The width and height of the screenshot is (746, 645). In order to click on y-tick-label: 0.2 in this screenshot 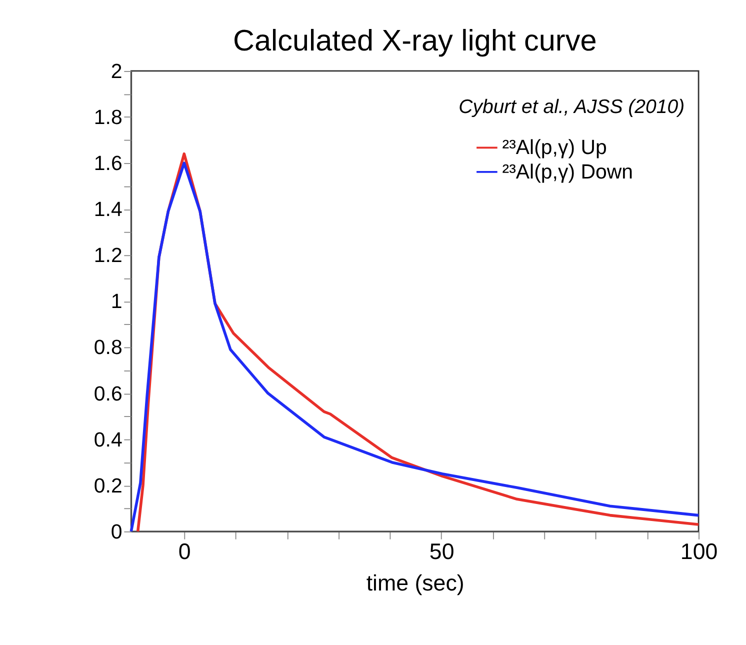, I will do `click(108, 486)`.